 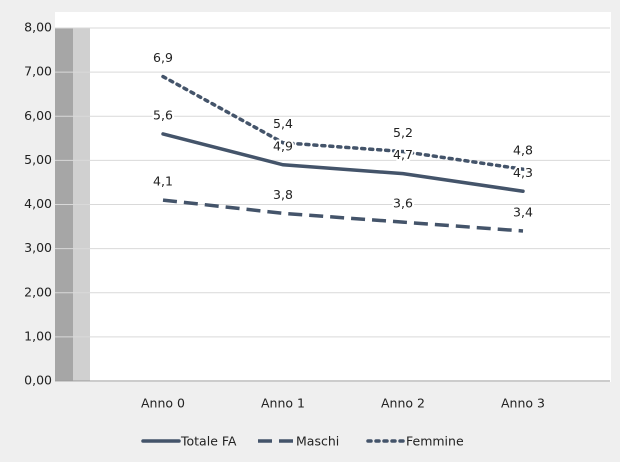 What do you see at coordinates (317, 441) in the screenshot?
I see `legend-label: Maschi` at bounding box center [317, 441].